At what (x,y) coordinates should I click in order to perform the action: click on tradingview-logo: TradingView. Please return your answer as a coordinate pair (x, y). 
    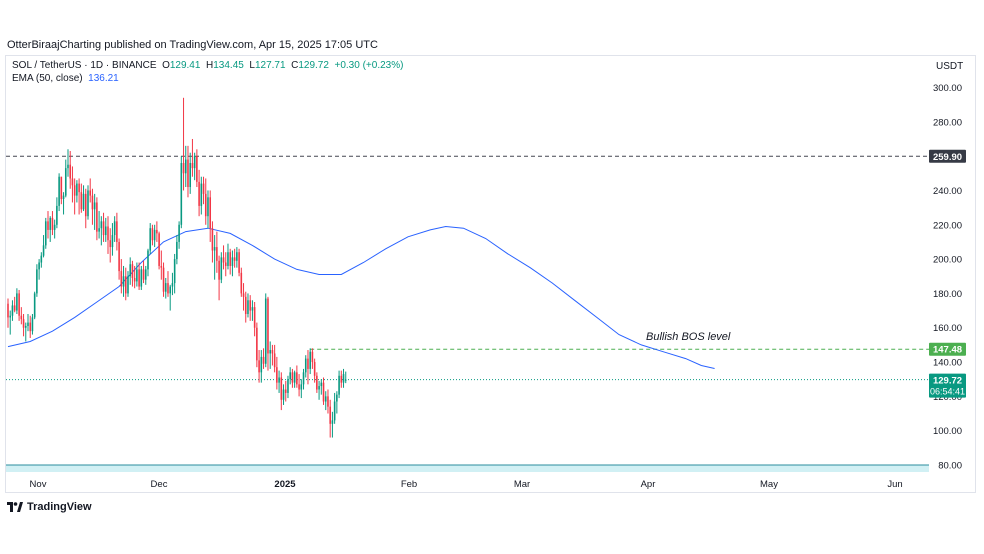
    Looking at the image, I should click on (49, 507).